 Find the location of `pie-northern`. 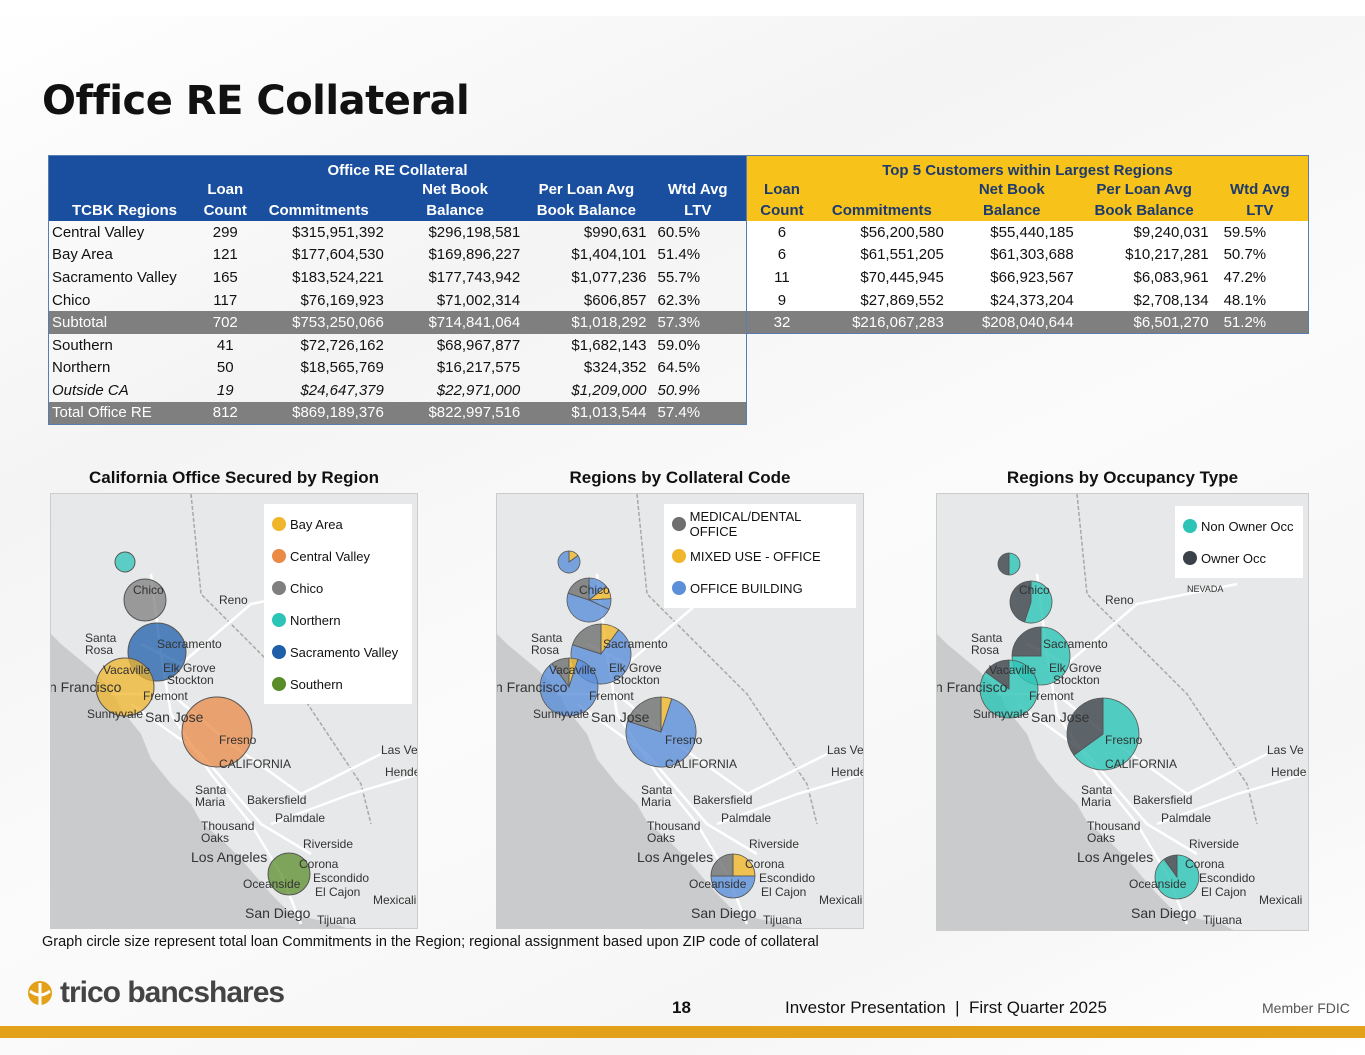

pie-northern is located at coordinates (1009, 564).